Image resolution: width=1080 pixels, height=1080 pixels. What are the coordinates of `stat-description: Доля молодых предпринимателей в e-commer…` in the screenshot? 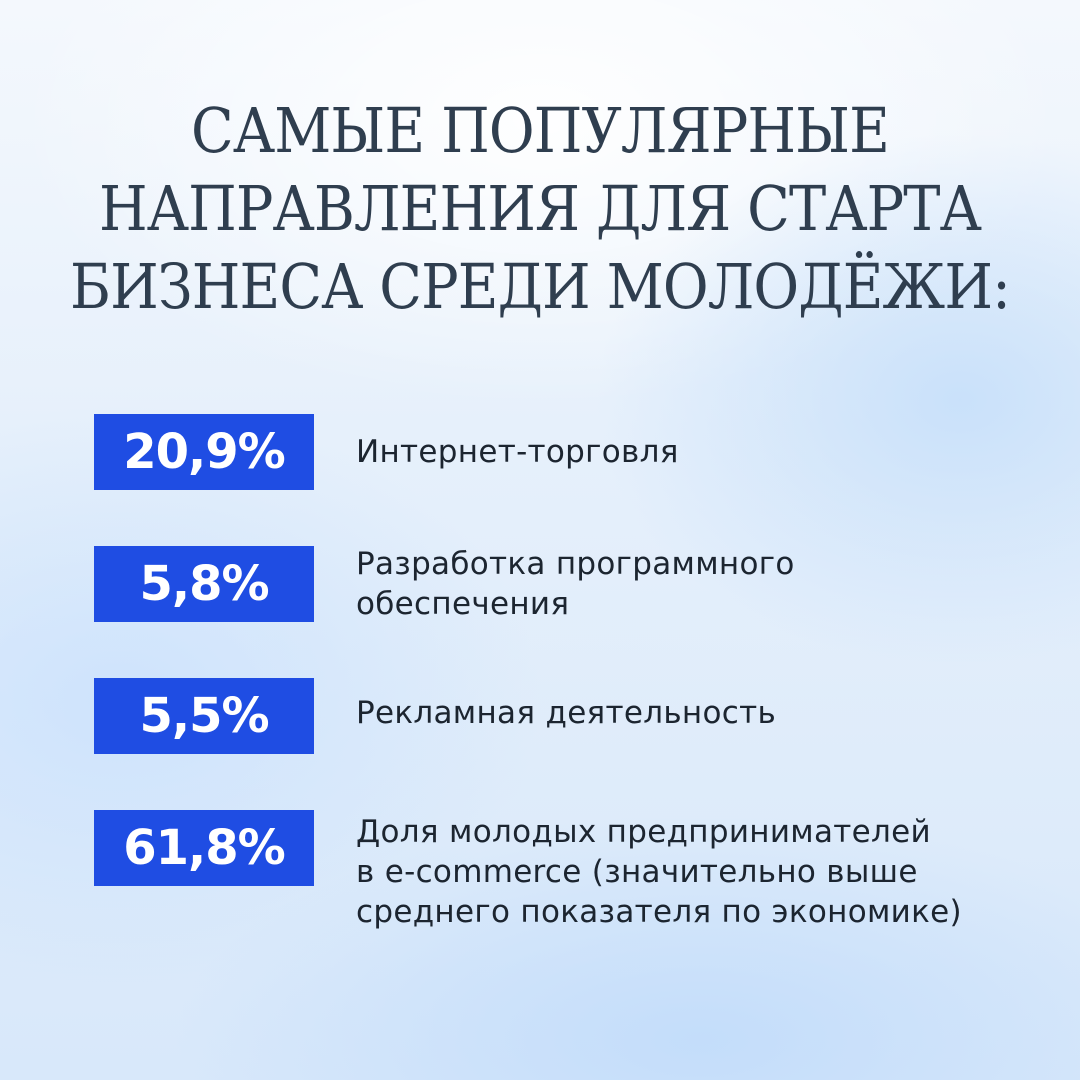 It's located at (701, 872).